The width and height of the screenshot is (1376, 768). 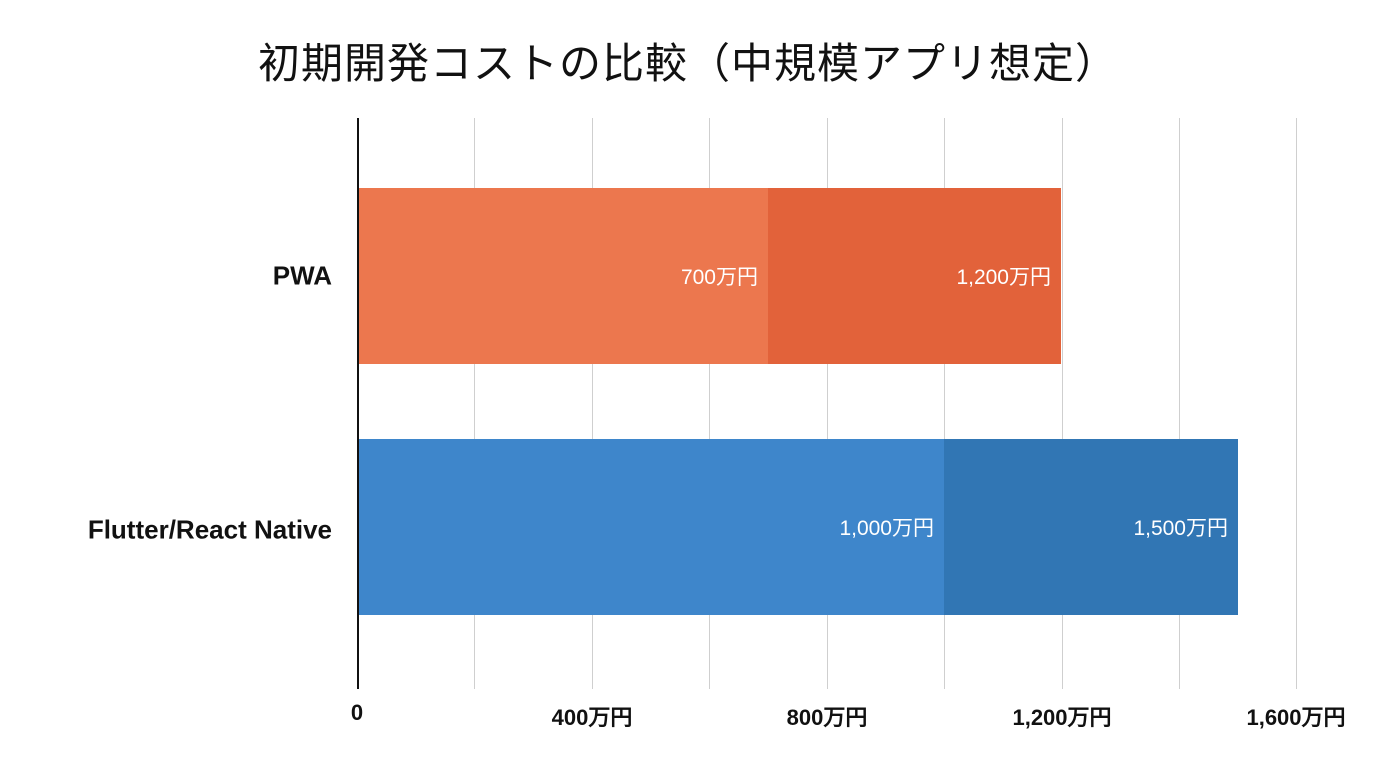 I want to click on chart-title: 初期開発コストの比較（中規模アプリ想定）, so click(x=687, y=63).